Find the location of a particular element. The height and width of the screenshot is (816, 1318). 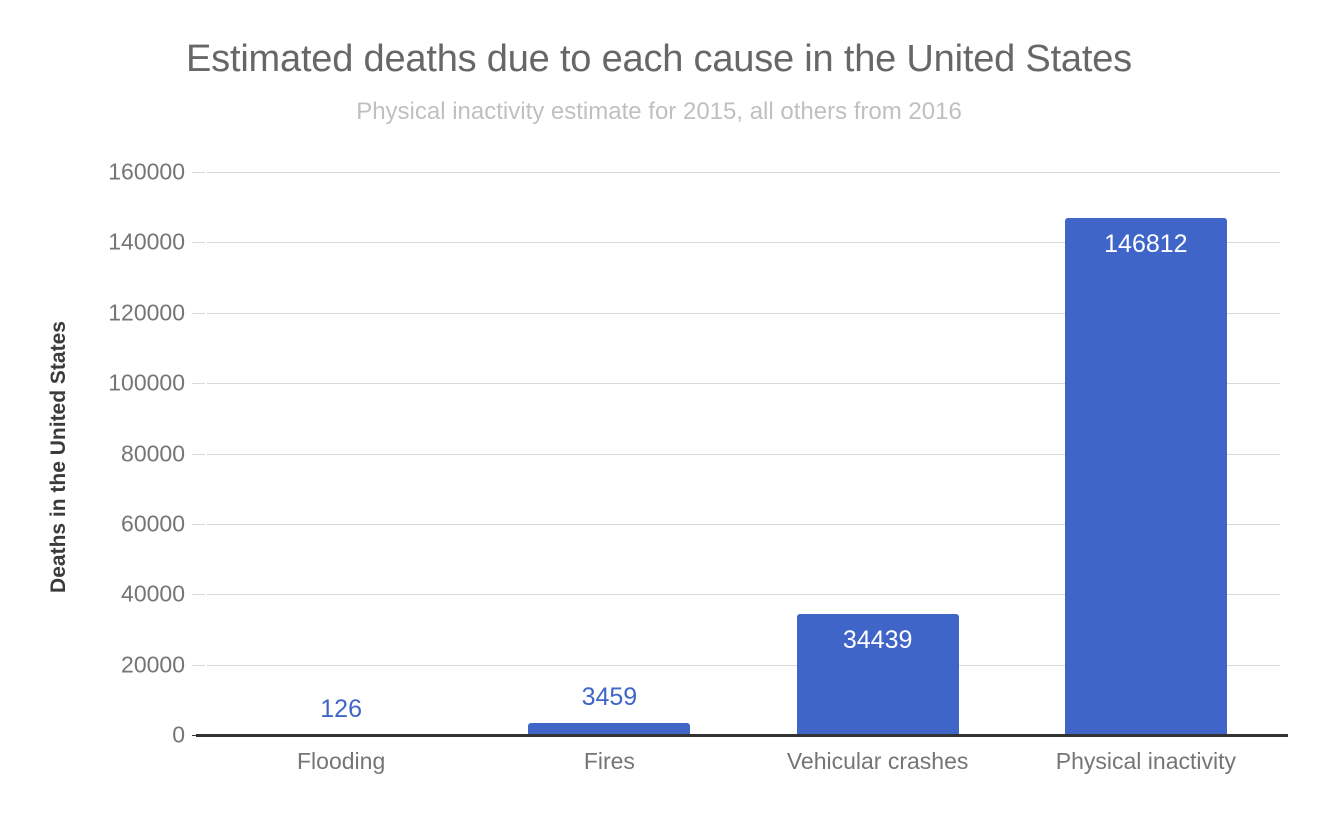

axis-baseline is located at coordinates (742, 735).